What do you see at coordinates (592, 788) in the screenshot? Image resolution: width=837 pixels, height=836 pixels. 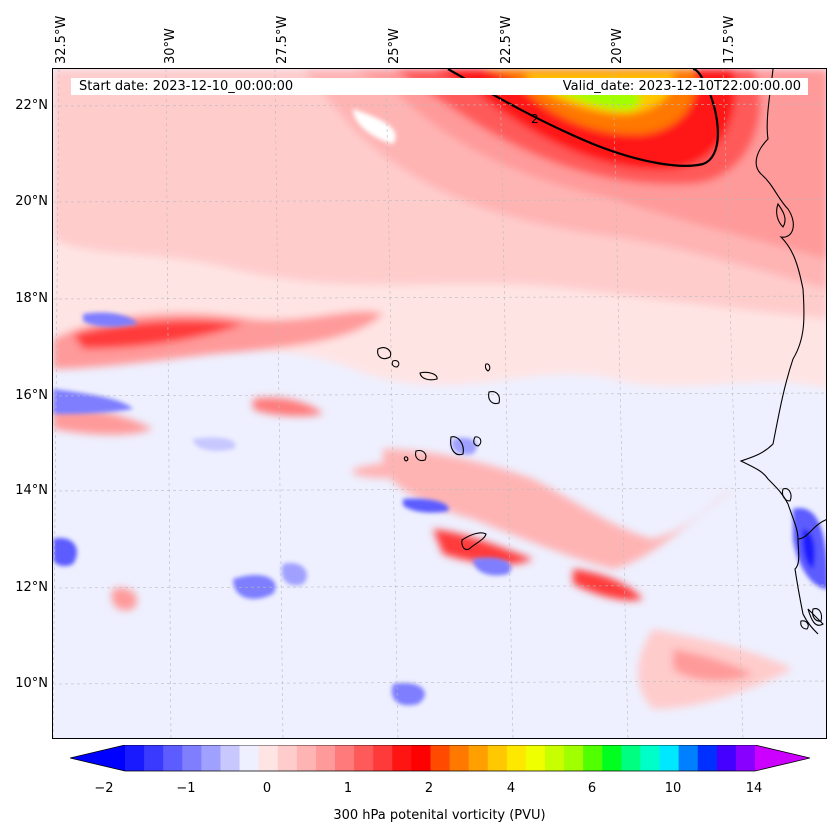 I see `colorbar-tick-label: 6` at bounding box center [592, 788].